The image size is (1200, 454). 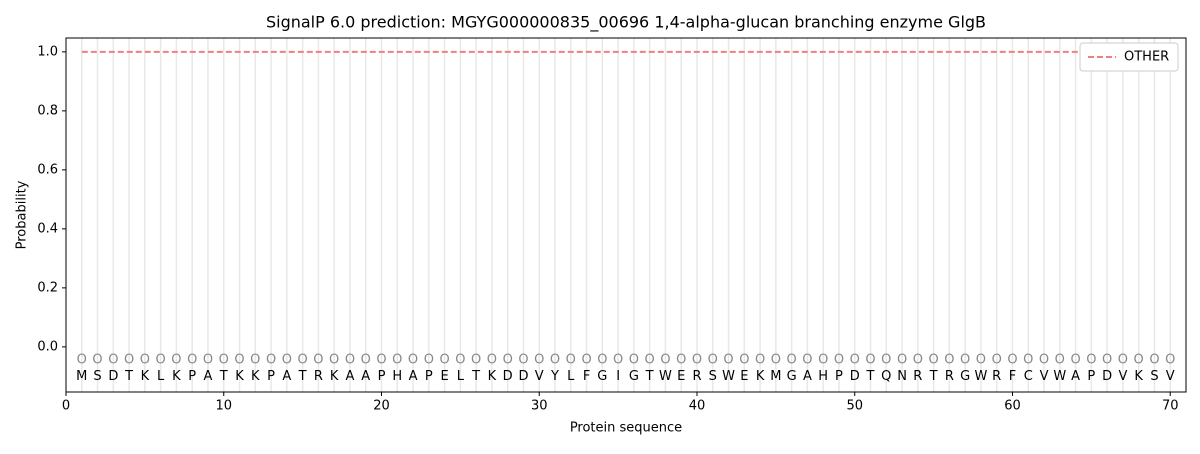 I want to click on residue-label: E, so click(x=681, y=376).